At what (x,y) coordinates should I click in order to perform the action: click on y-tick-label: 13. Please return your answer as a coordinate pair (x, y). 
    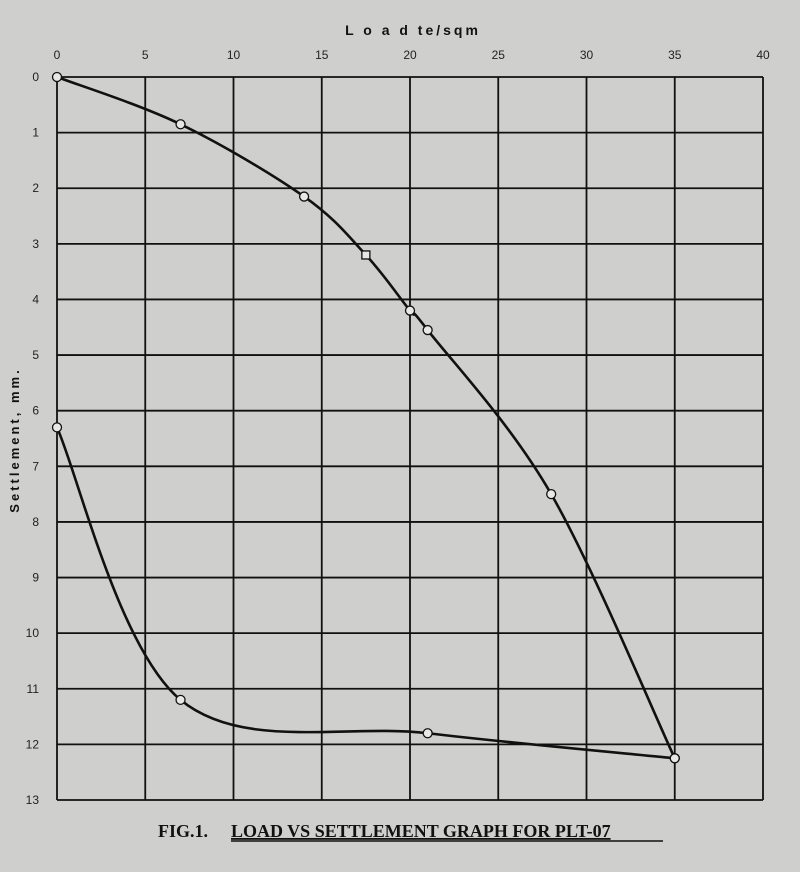
    Looking at the image, I should click on (33, 800).